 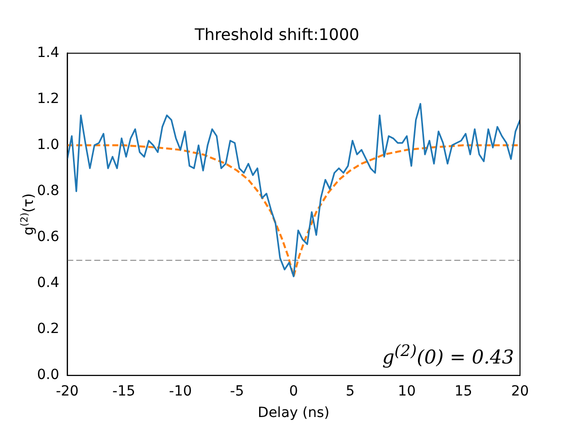 I want to click on y-tick-label: 1.2, so click(x=48, y=98).